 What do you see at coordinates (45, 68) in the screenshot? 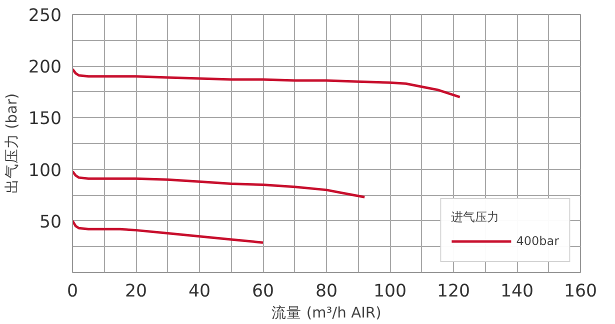
I see `y-tick-label: 200` at bounding box center [45, 68].